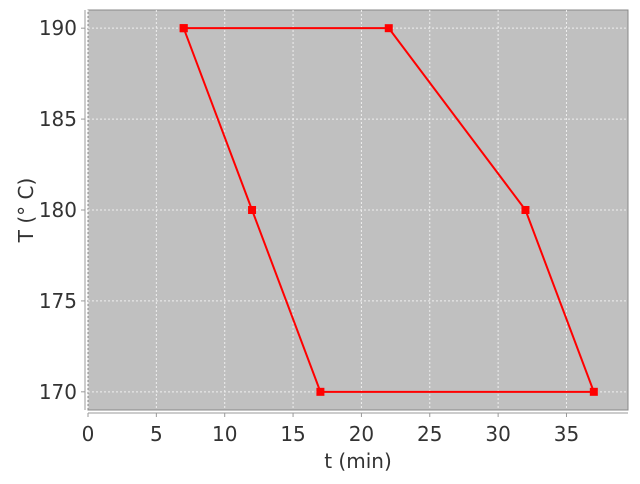 Image resolution: width=640 pixels, height=484 pixels. I want to click on x-tick-label: 20, so click(361, 434).